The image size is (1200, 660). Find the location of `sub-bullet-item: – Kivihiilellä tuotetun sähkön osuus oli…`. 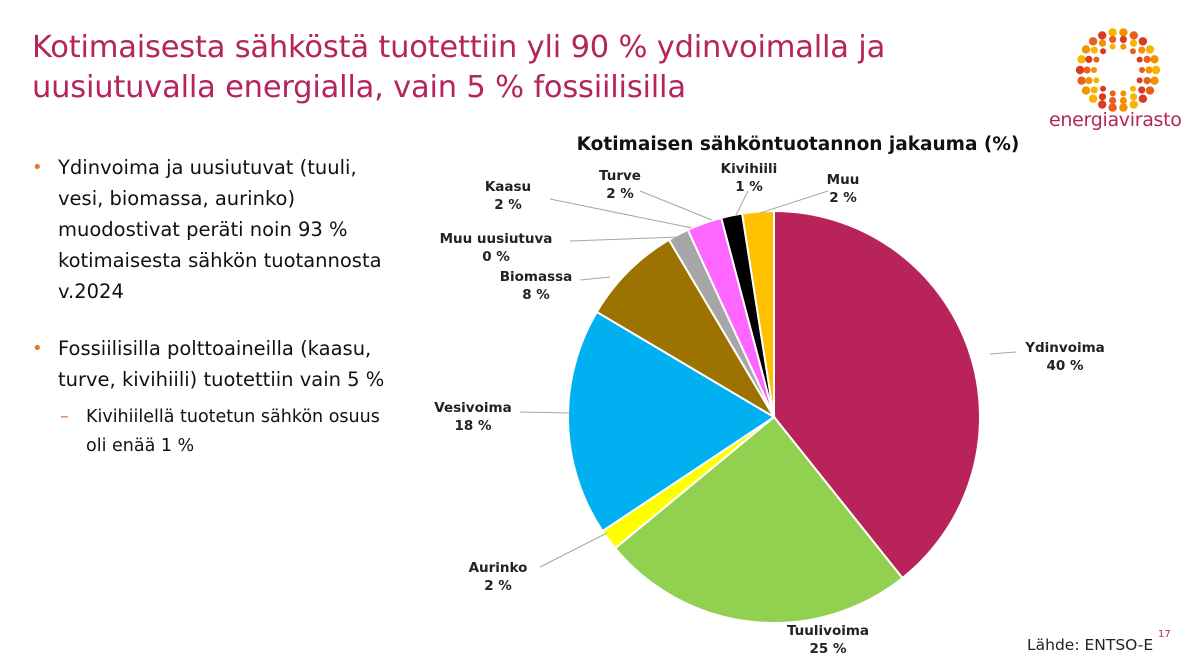

sub-bullet-item: – Kivihiilellä tuotetun sähkön osuus oli… is located at coordinates (217, 432).